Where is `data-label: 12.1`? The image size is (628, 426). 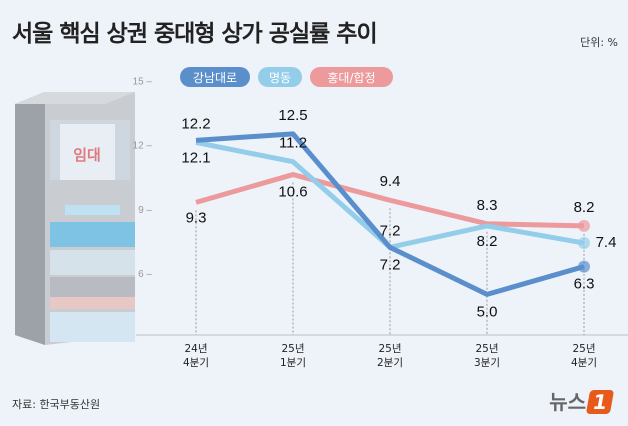 data-label: 12.1 is located at coordinates (195, 157).